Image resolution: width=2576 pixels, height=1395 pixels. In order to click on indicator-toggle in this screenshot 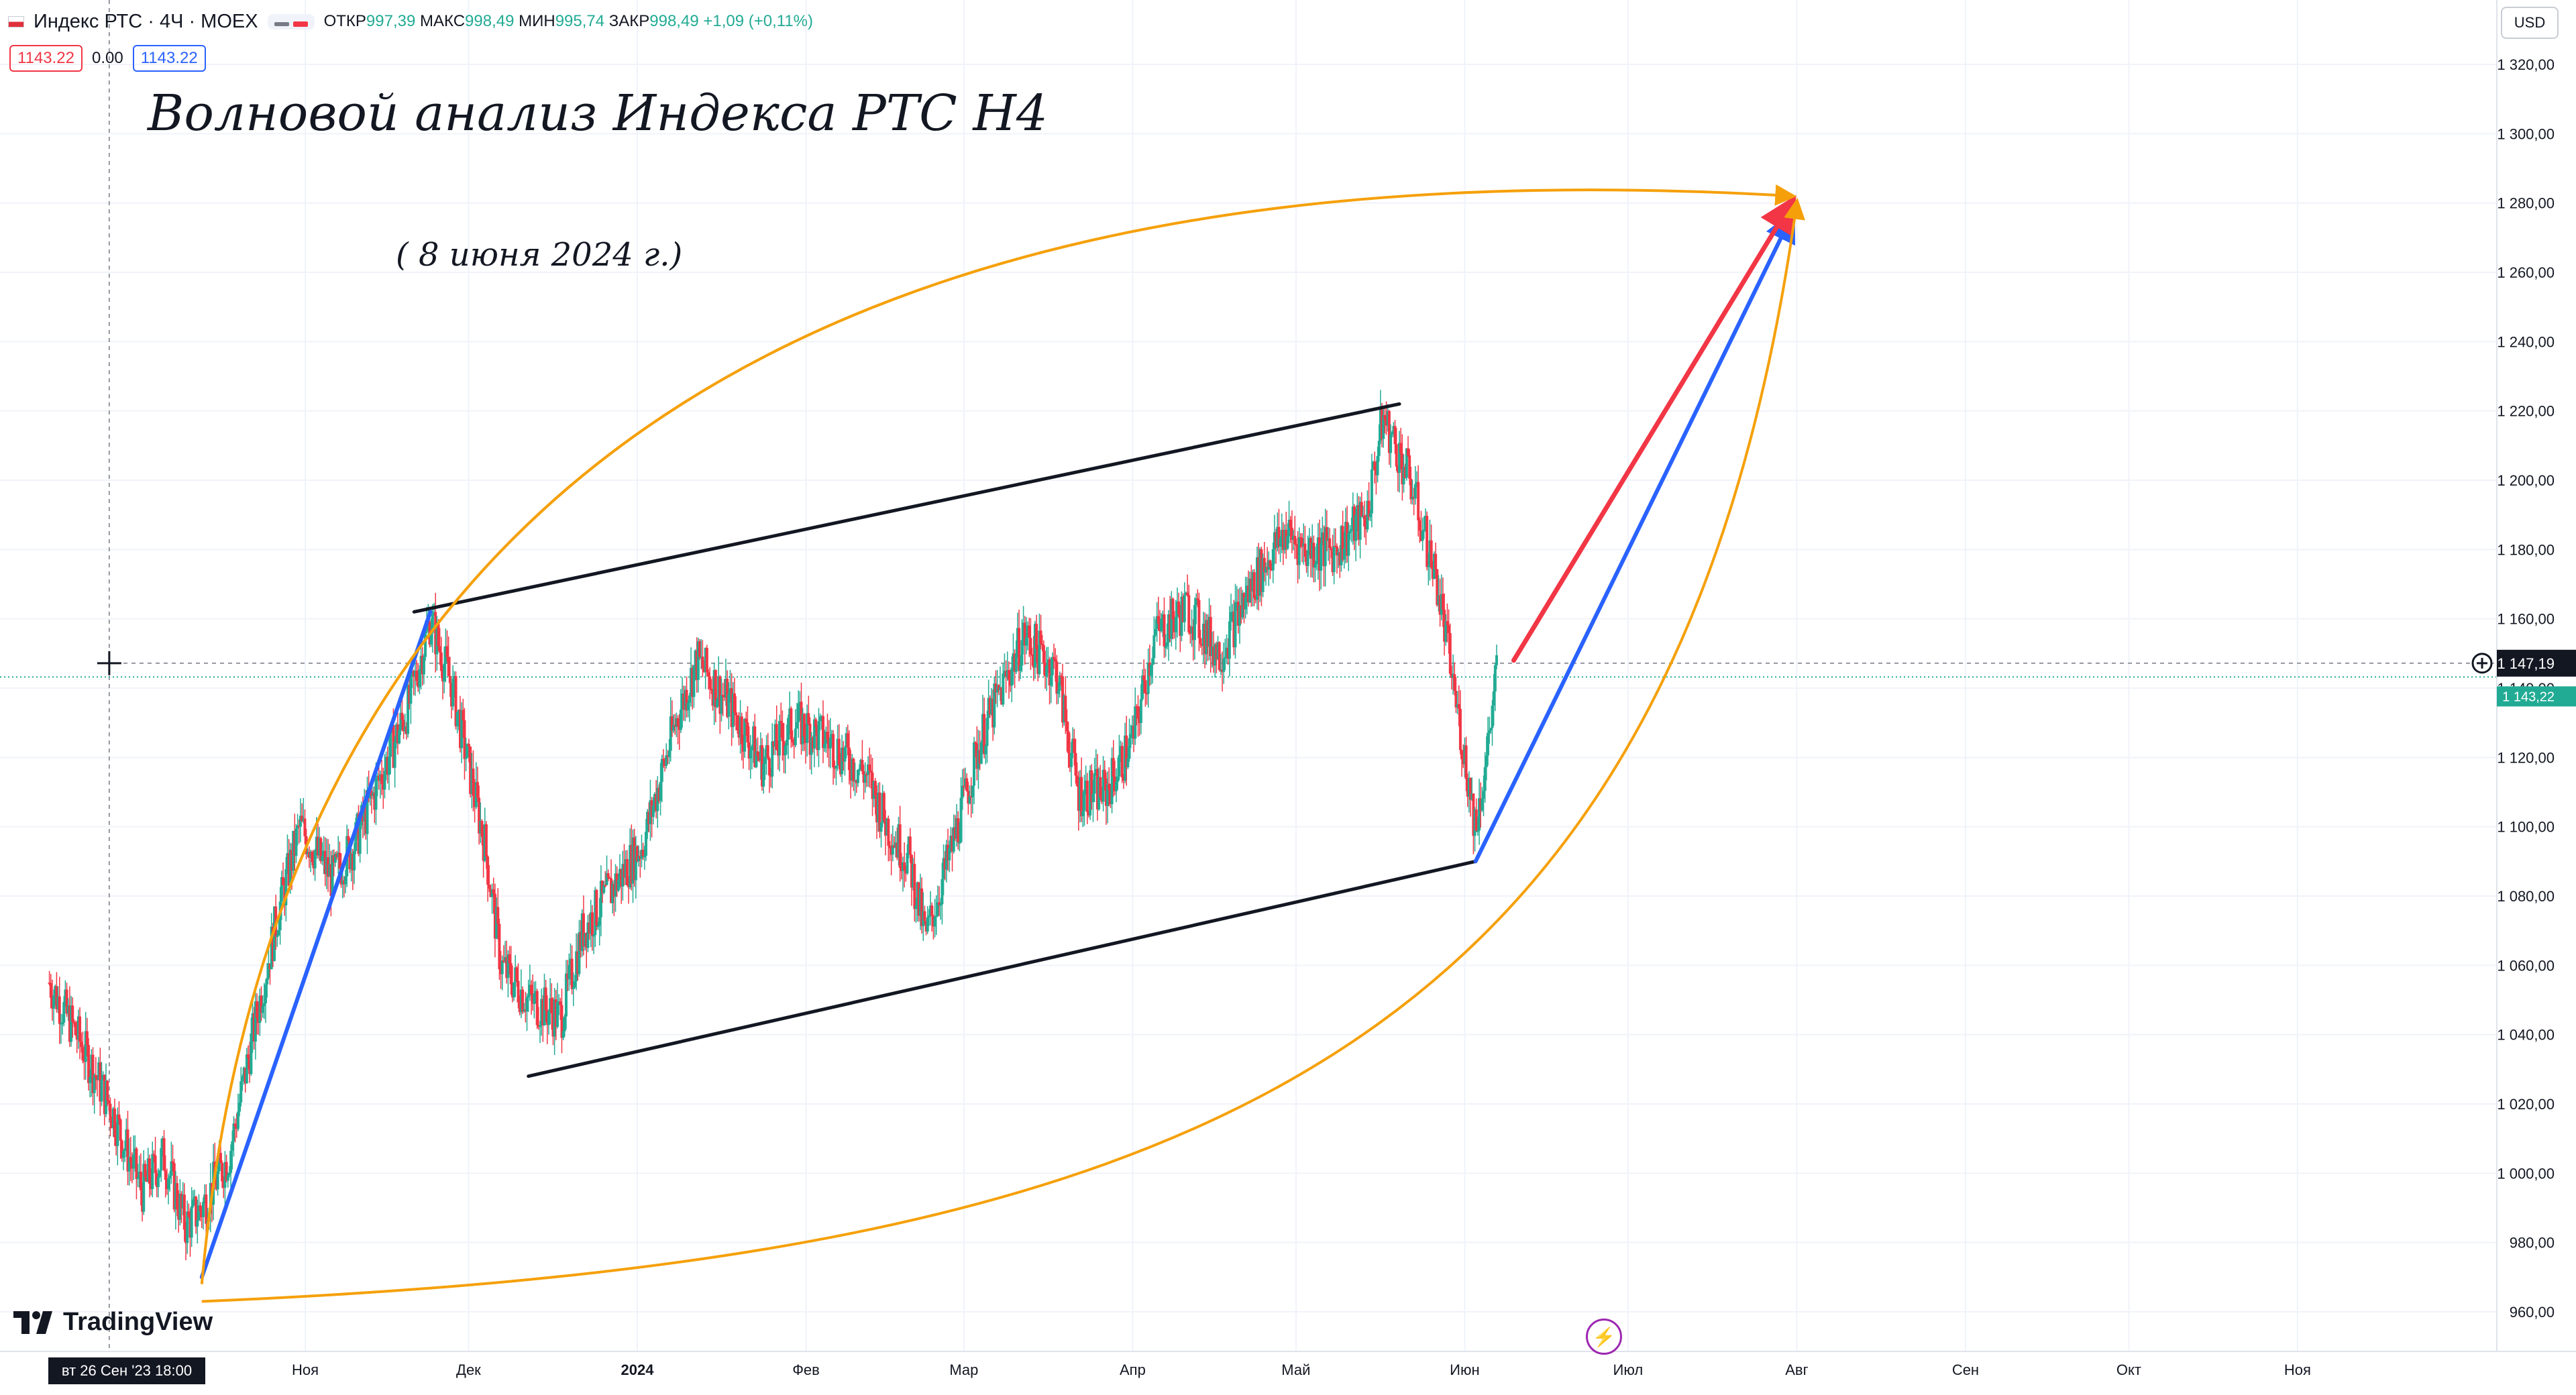, I will do `click(291, 21)`.